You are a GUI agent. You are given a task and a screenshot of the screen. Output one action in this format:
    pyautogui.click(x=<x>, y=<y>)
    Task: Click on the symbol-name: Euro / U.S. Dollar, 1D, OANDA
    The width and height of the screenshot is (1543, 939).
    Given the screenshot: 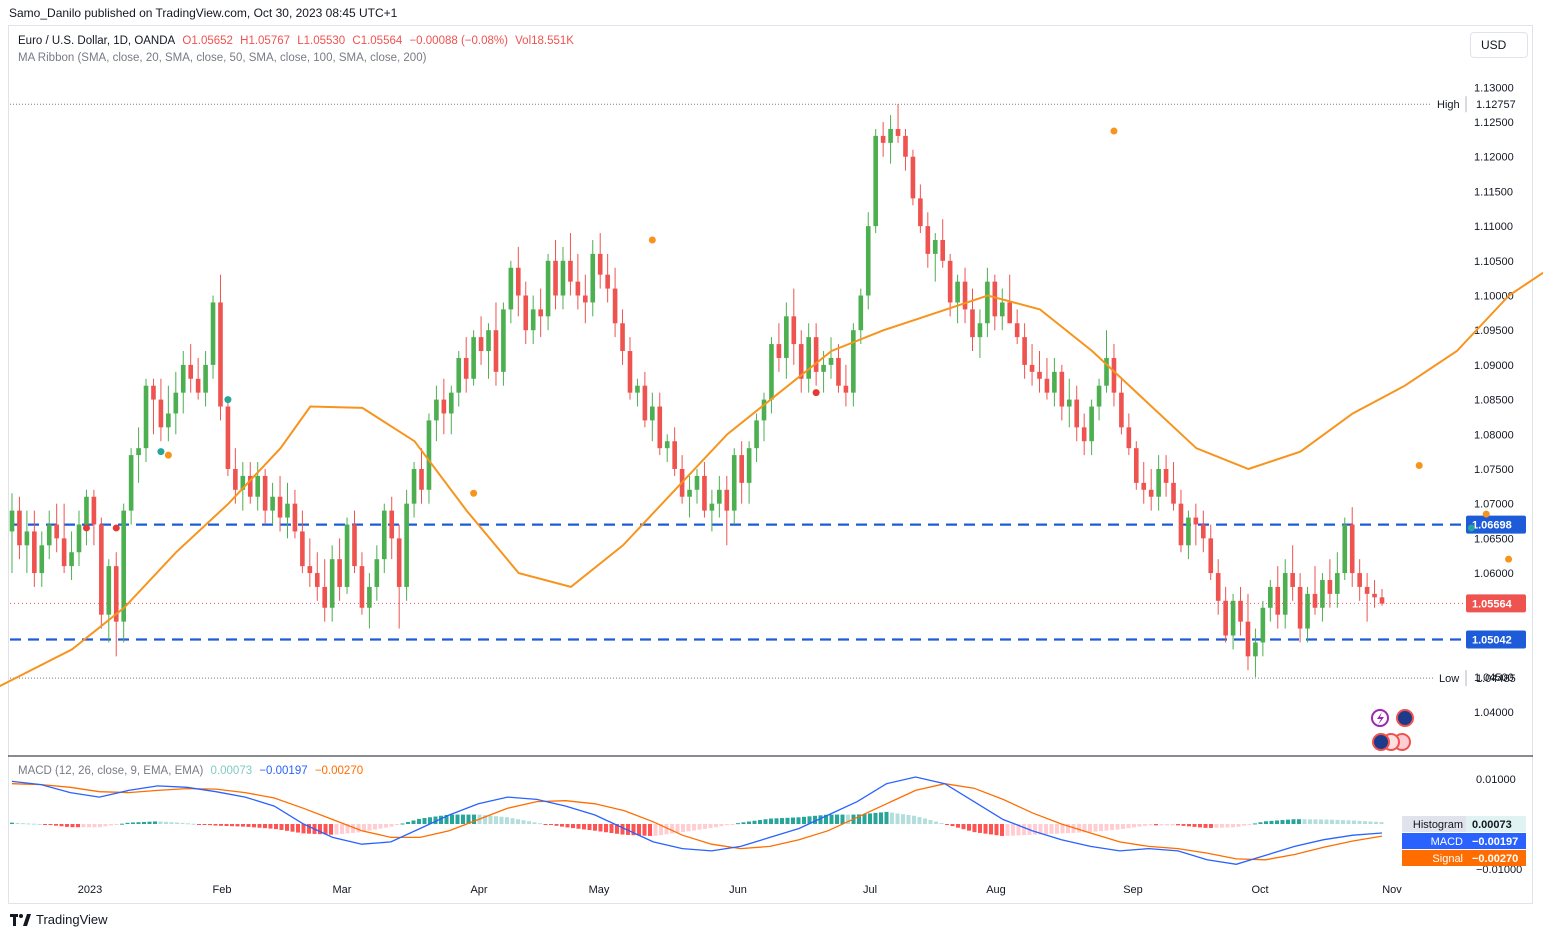 What is the action you would take?
    pyautogui.click(x=97, y=41)
    